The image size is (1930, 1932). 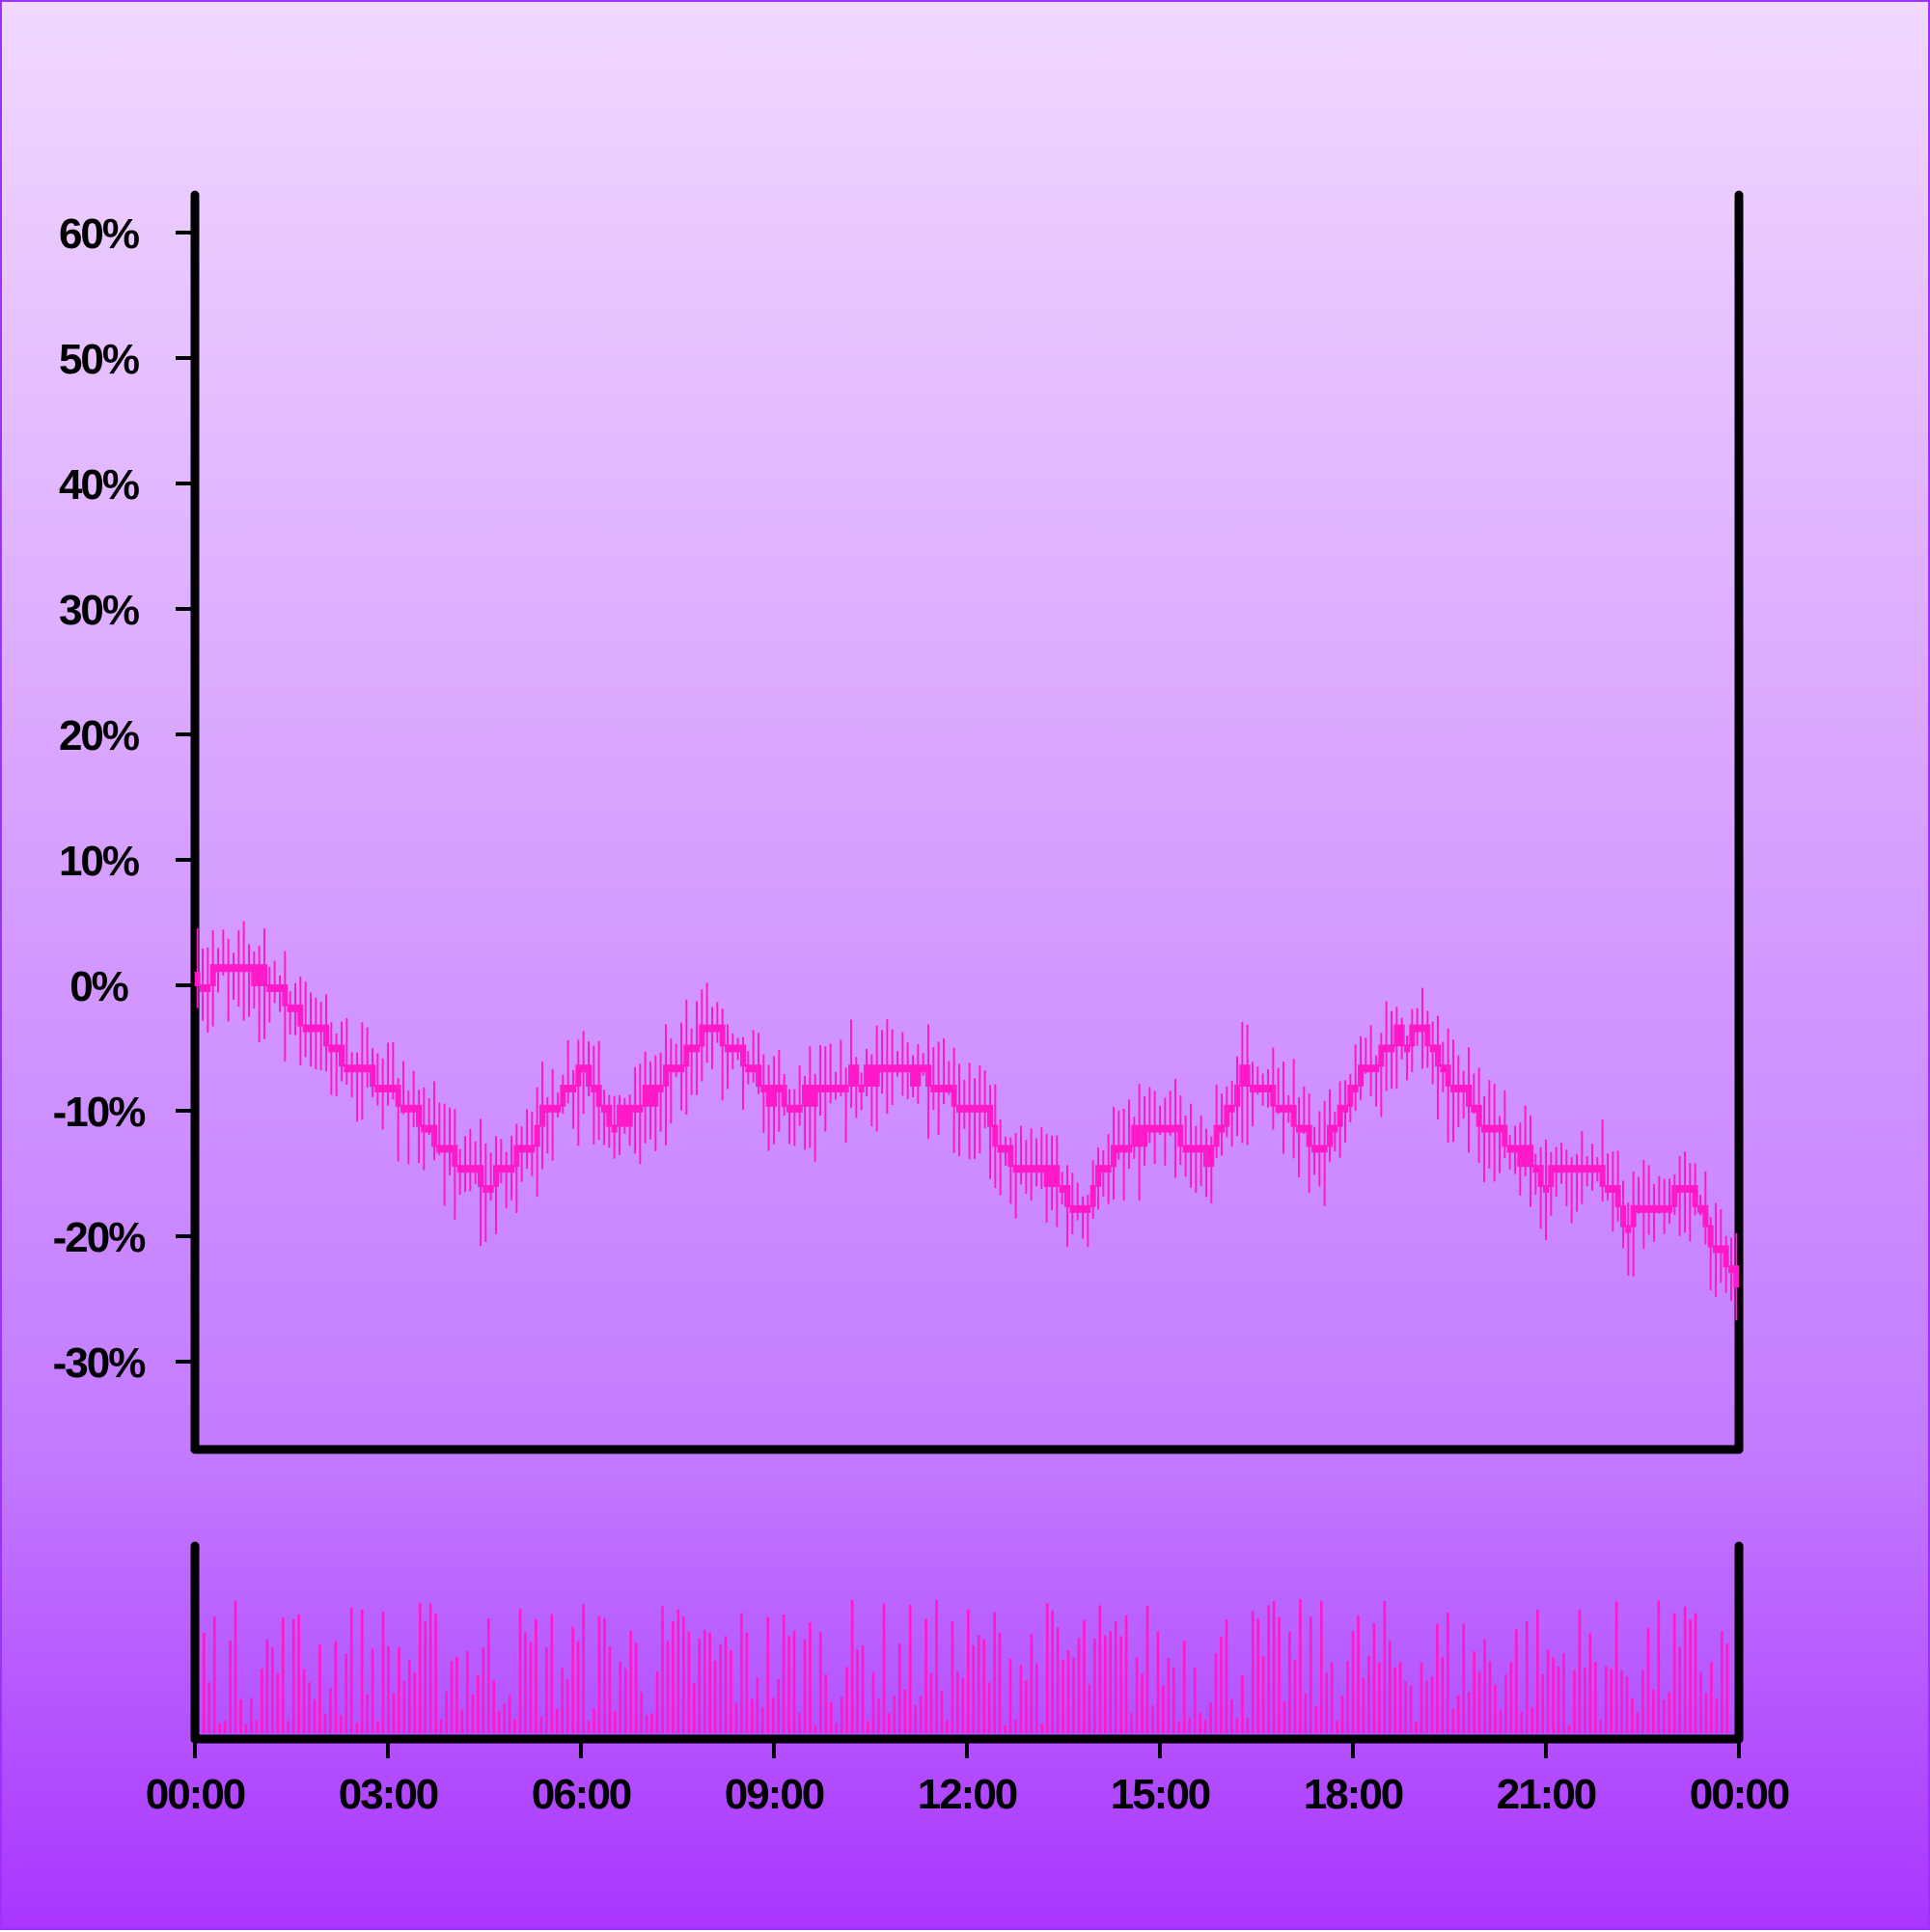 I want to click on x-tick-label: 00:00, so click(x=1739, y=1794).